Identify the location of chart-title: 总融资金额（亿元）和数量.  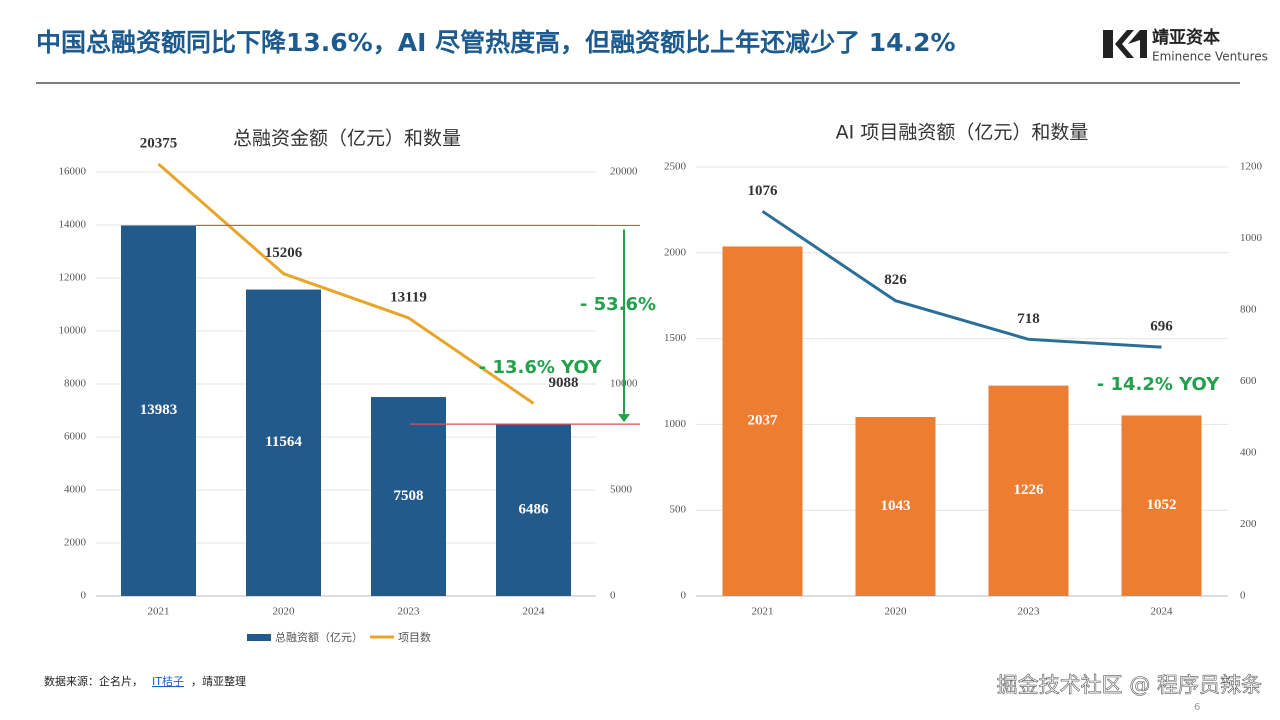
(347, 139).